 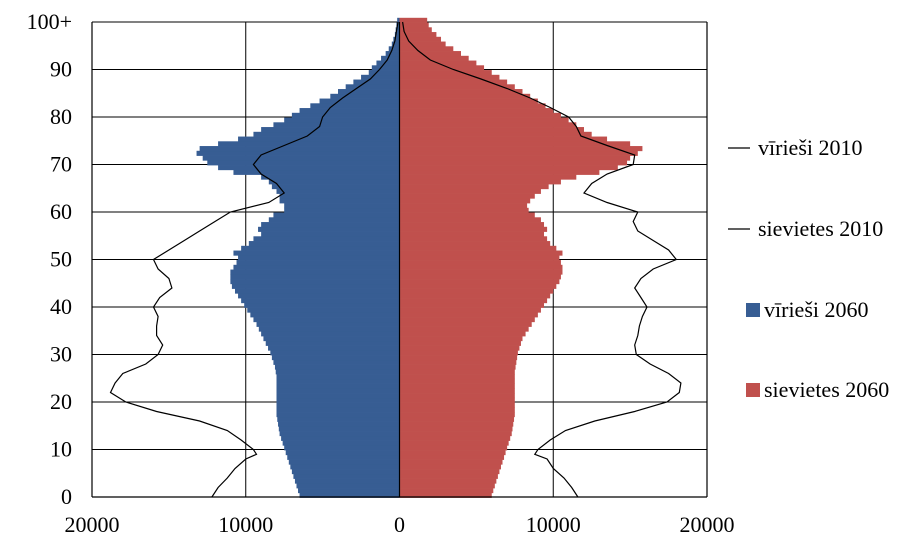 I want to click on y-tick-label: 70, so click(x=61, y=164).